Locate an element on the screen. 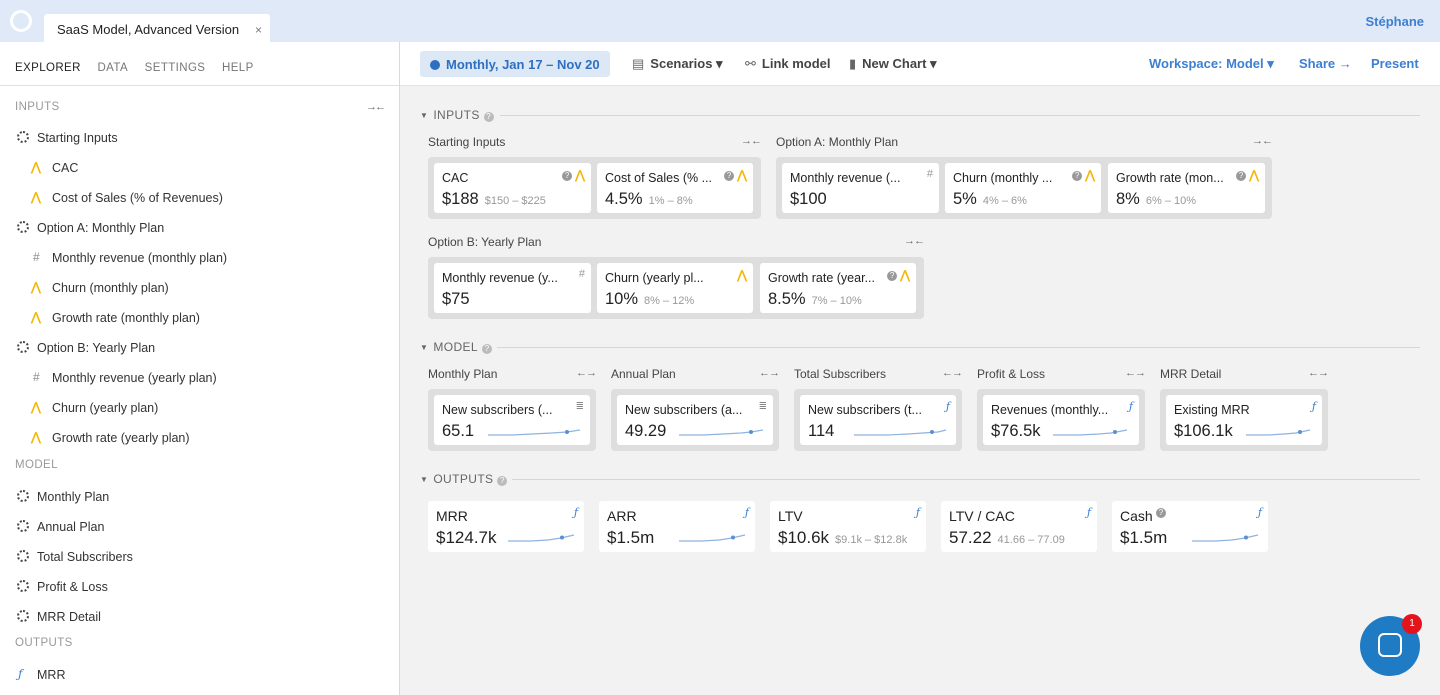 The image size is (1440, 695). app-logo-icon is located at coordinates (21, 21).